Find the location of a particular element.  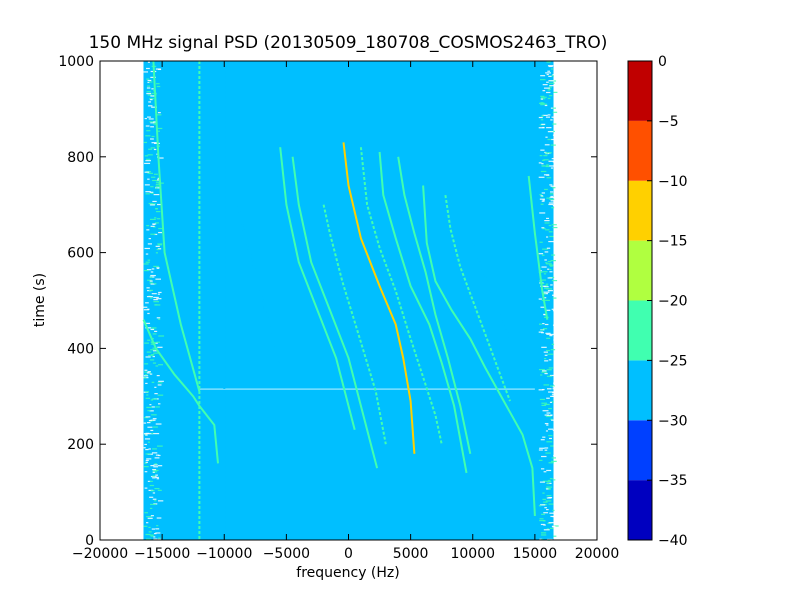

x-tick-label: 0 is located at coordinates (348, 554).